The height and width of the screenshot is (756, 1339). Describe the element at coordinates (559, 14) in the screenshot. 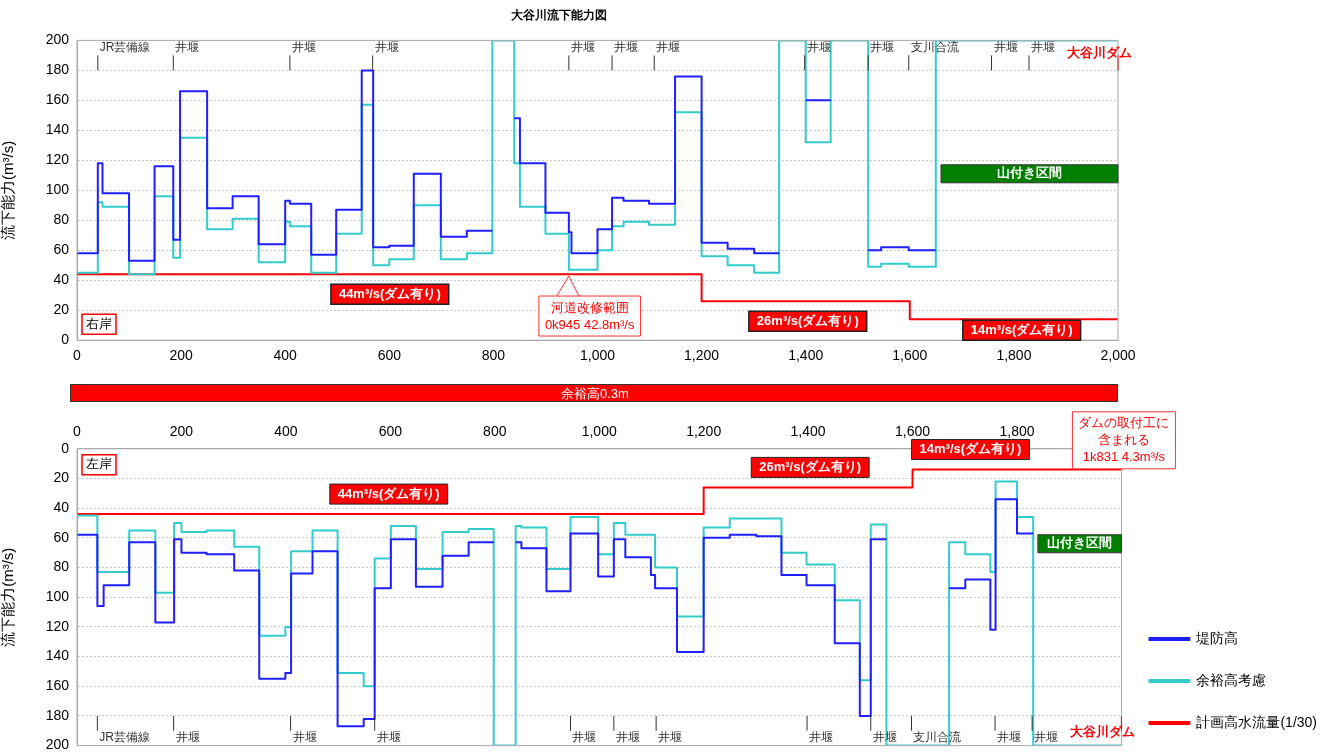

I see `chart-title: 大谷川流下能力図` at that location.